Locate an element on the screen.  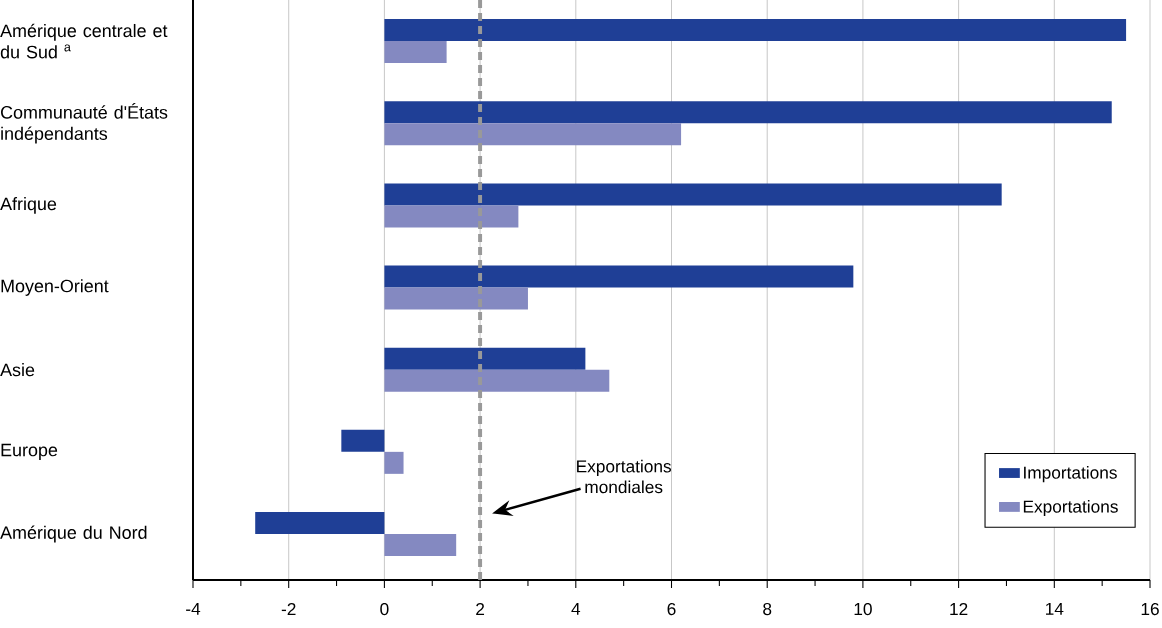
y-tick-label: Moyen-Orient is located at coordinates (55, 287).